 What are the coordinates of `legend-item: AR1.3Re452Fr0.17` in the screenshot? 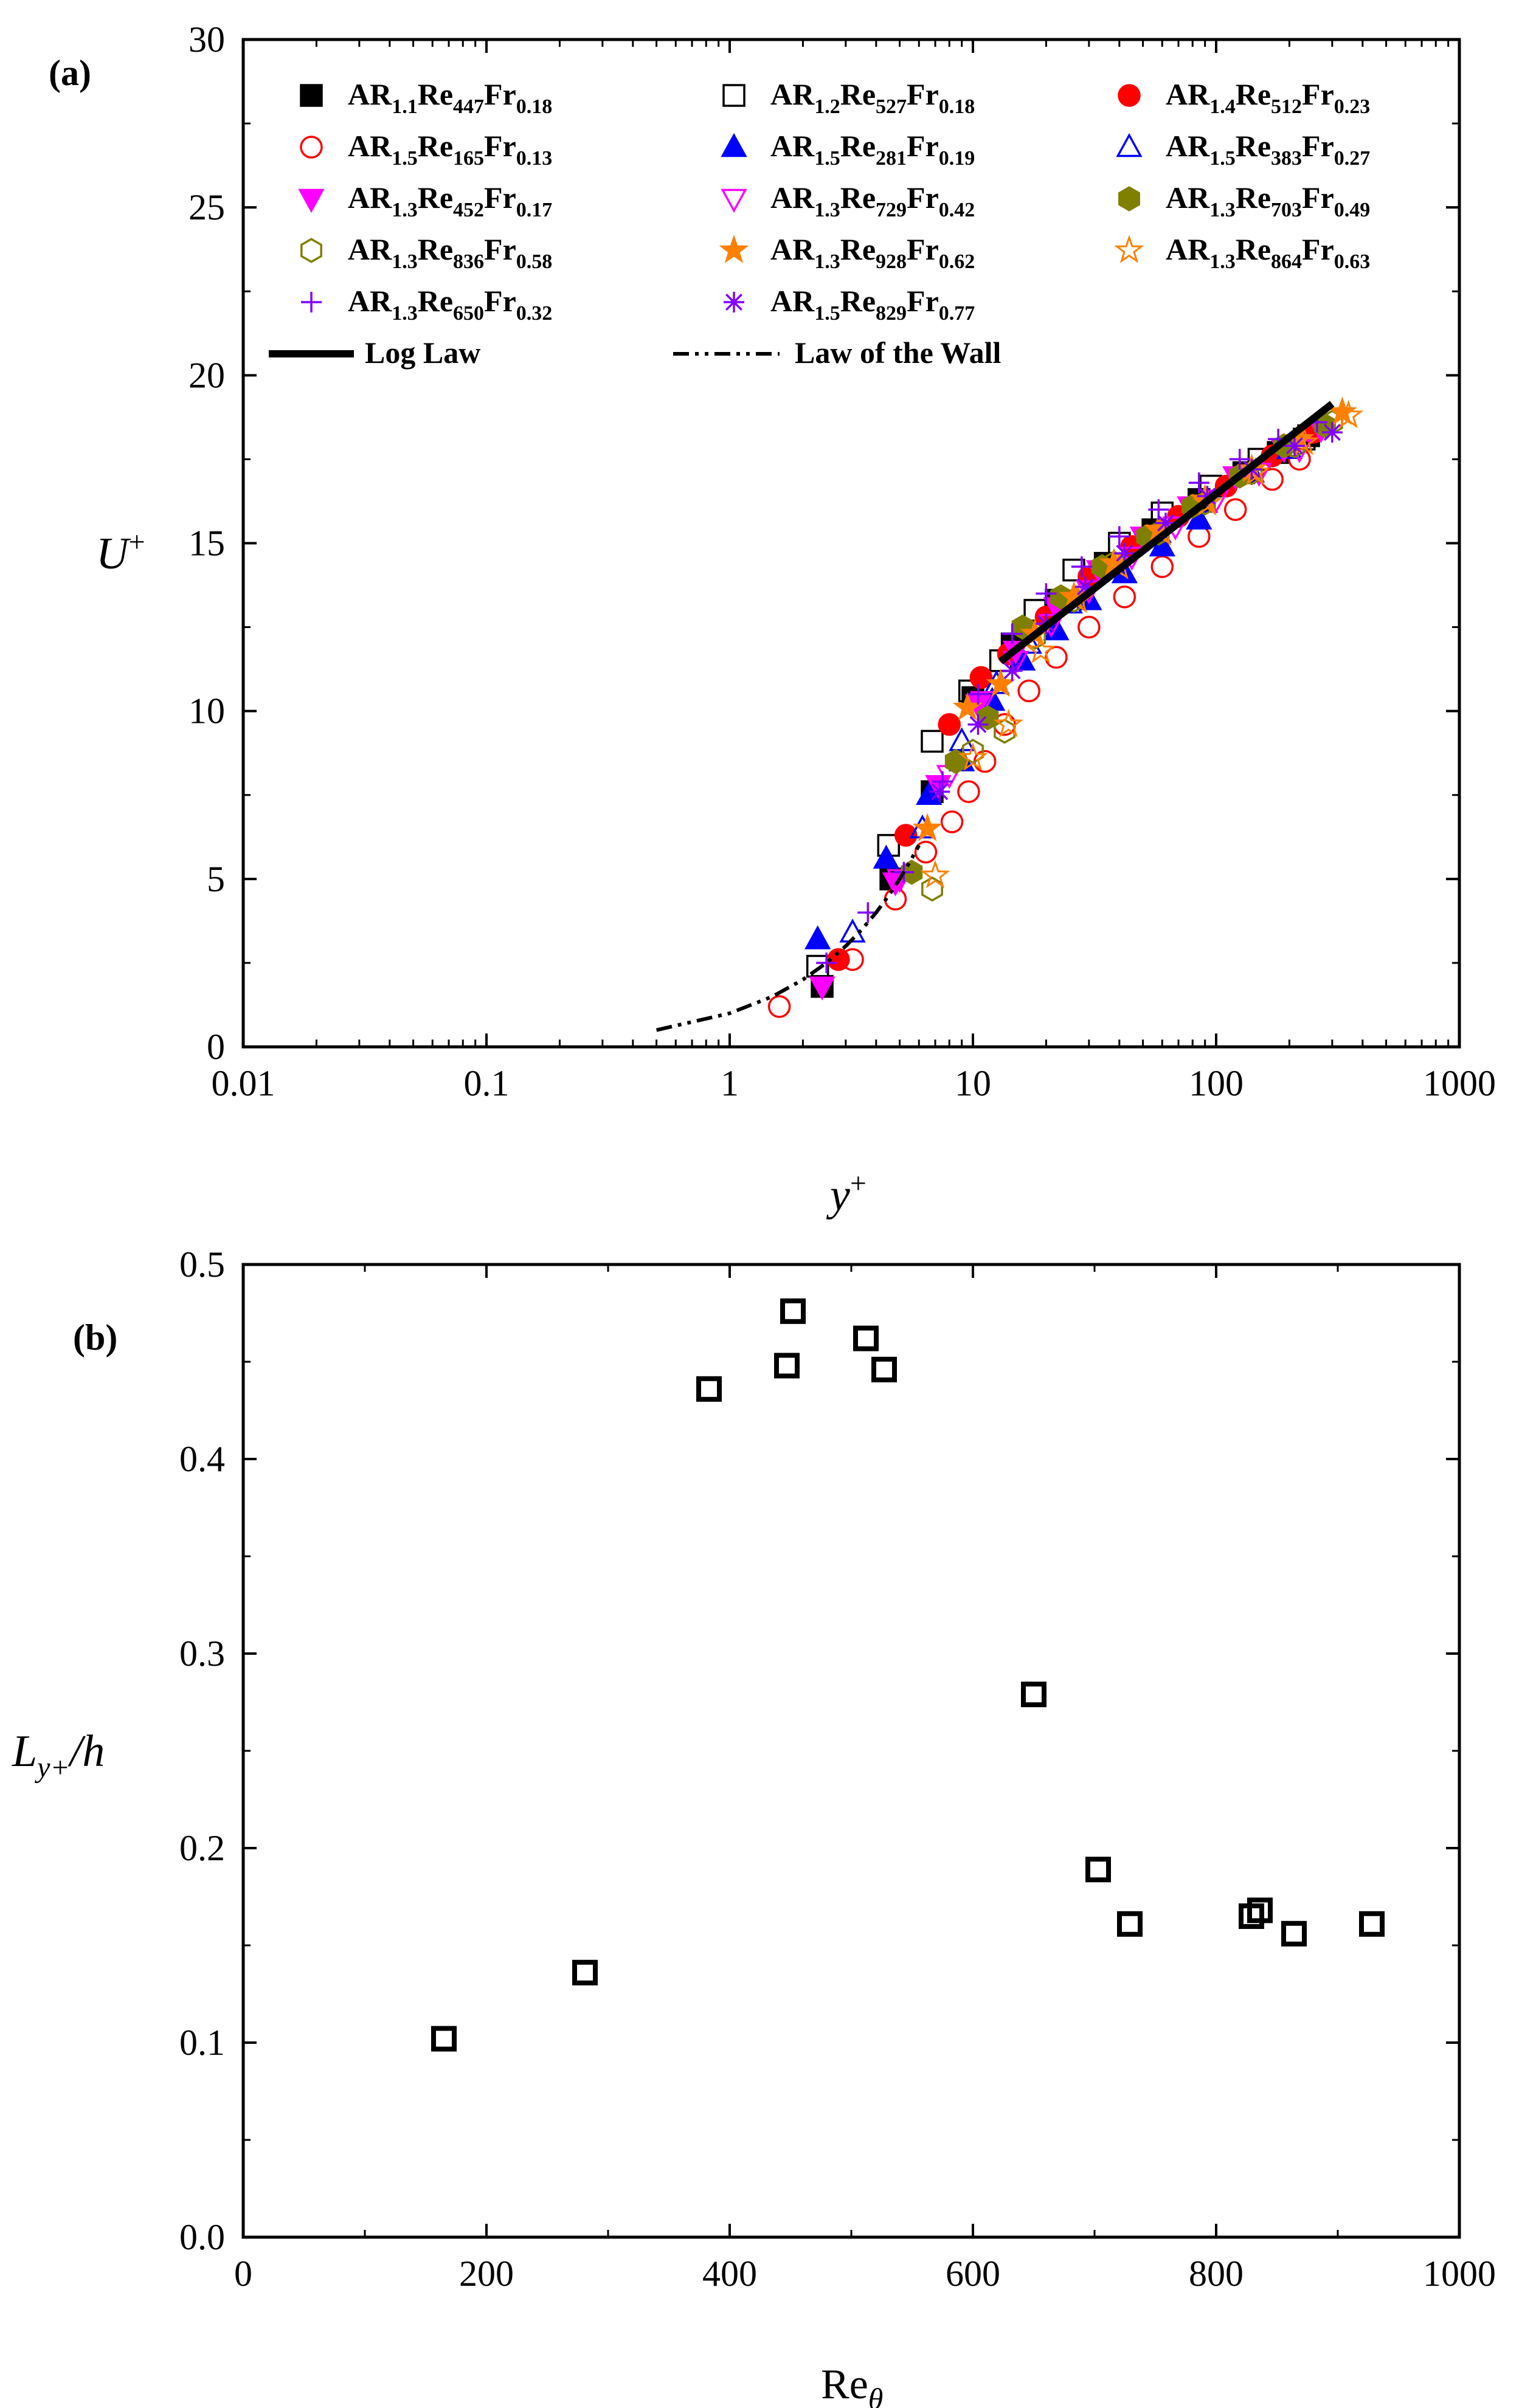 It's located at (425, 201).